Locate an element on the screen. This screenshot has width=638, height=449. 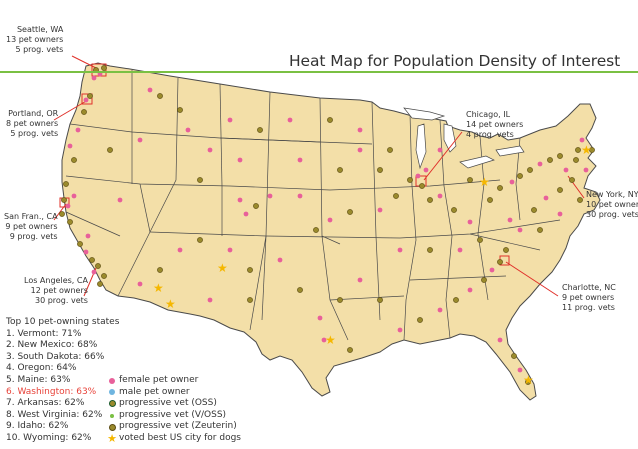
callout-seattle-vets: 5 prog. vets is located at coordinates (39, 49).